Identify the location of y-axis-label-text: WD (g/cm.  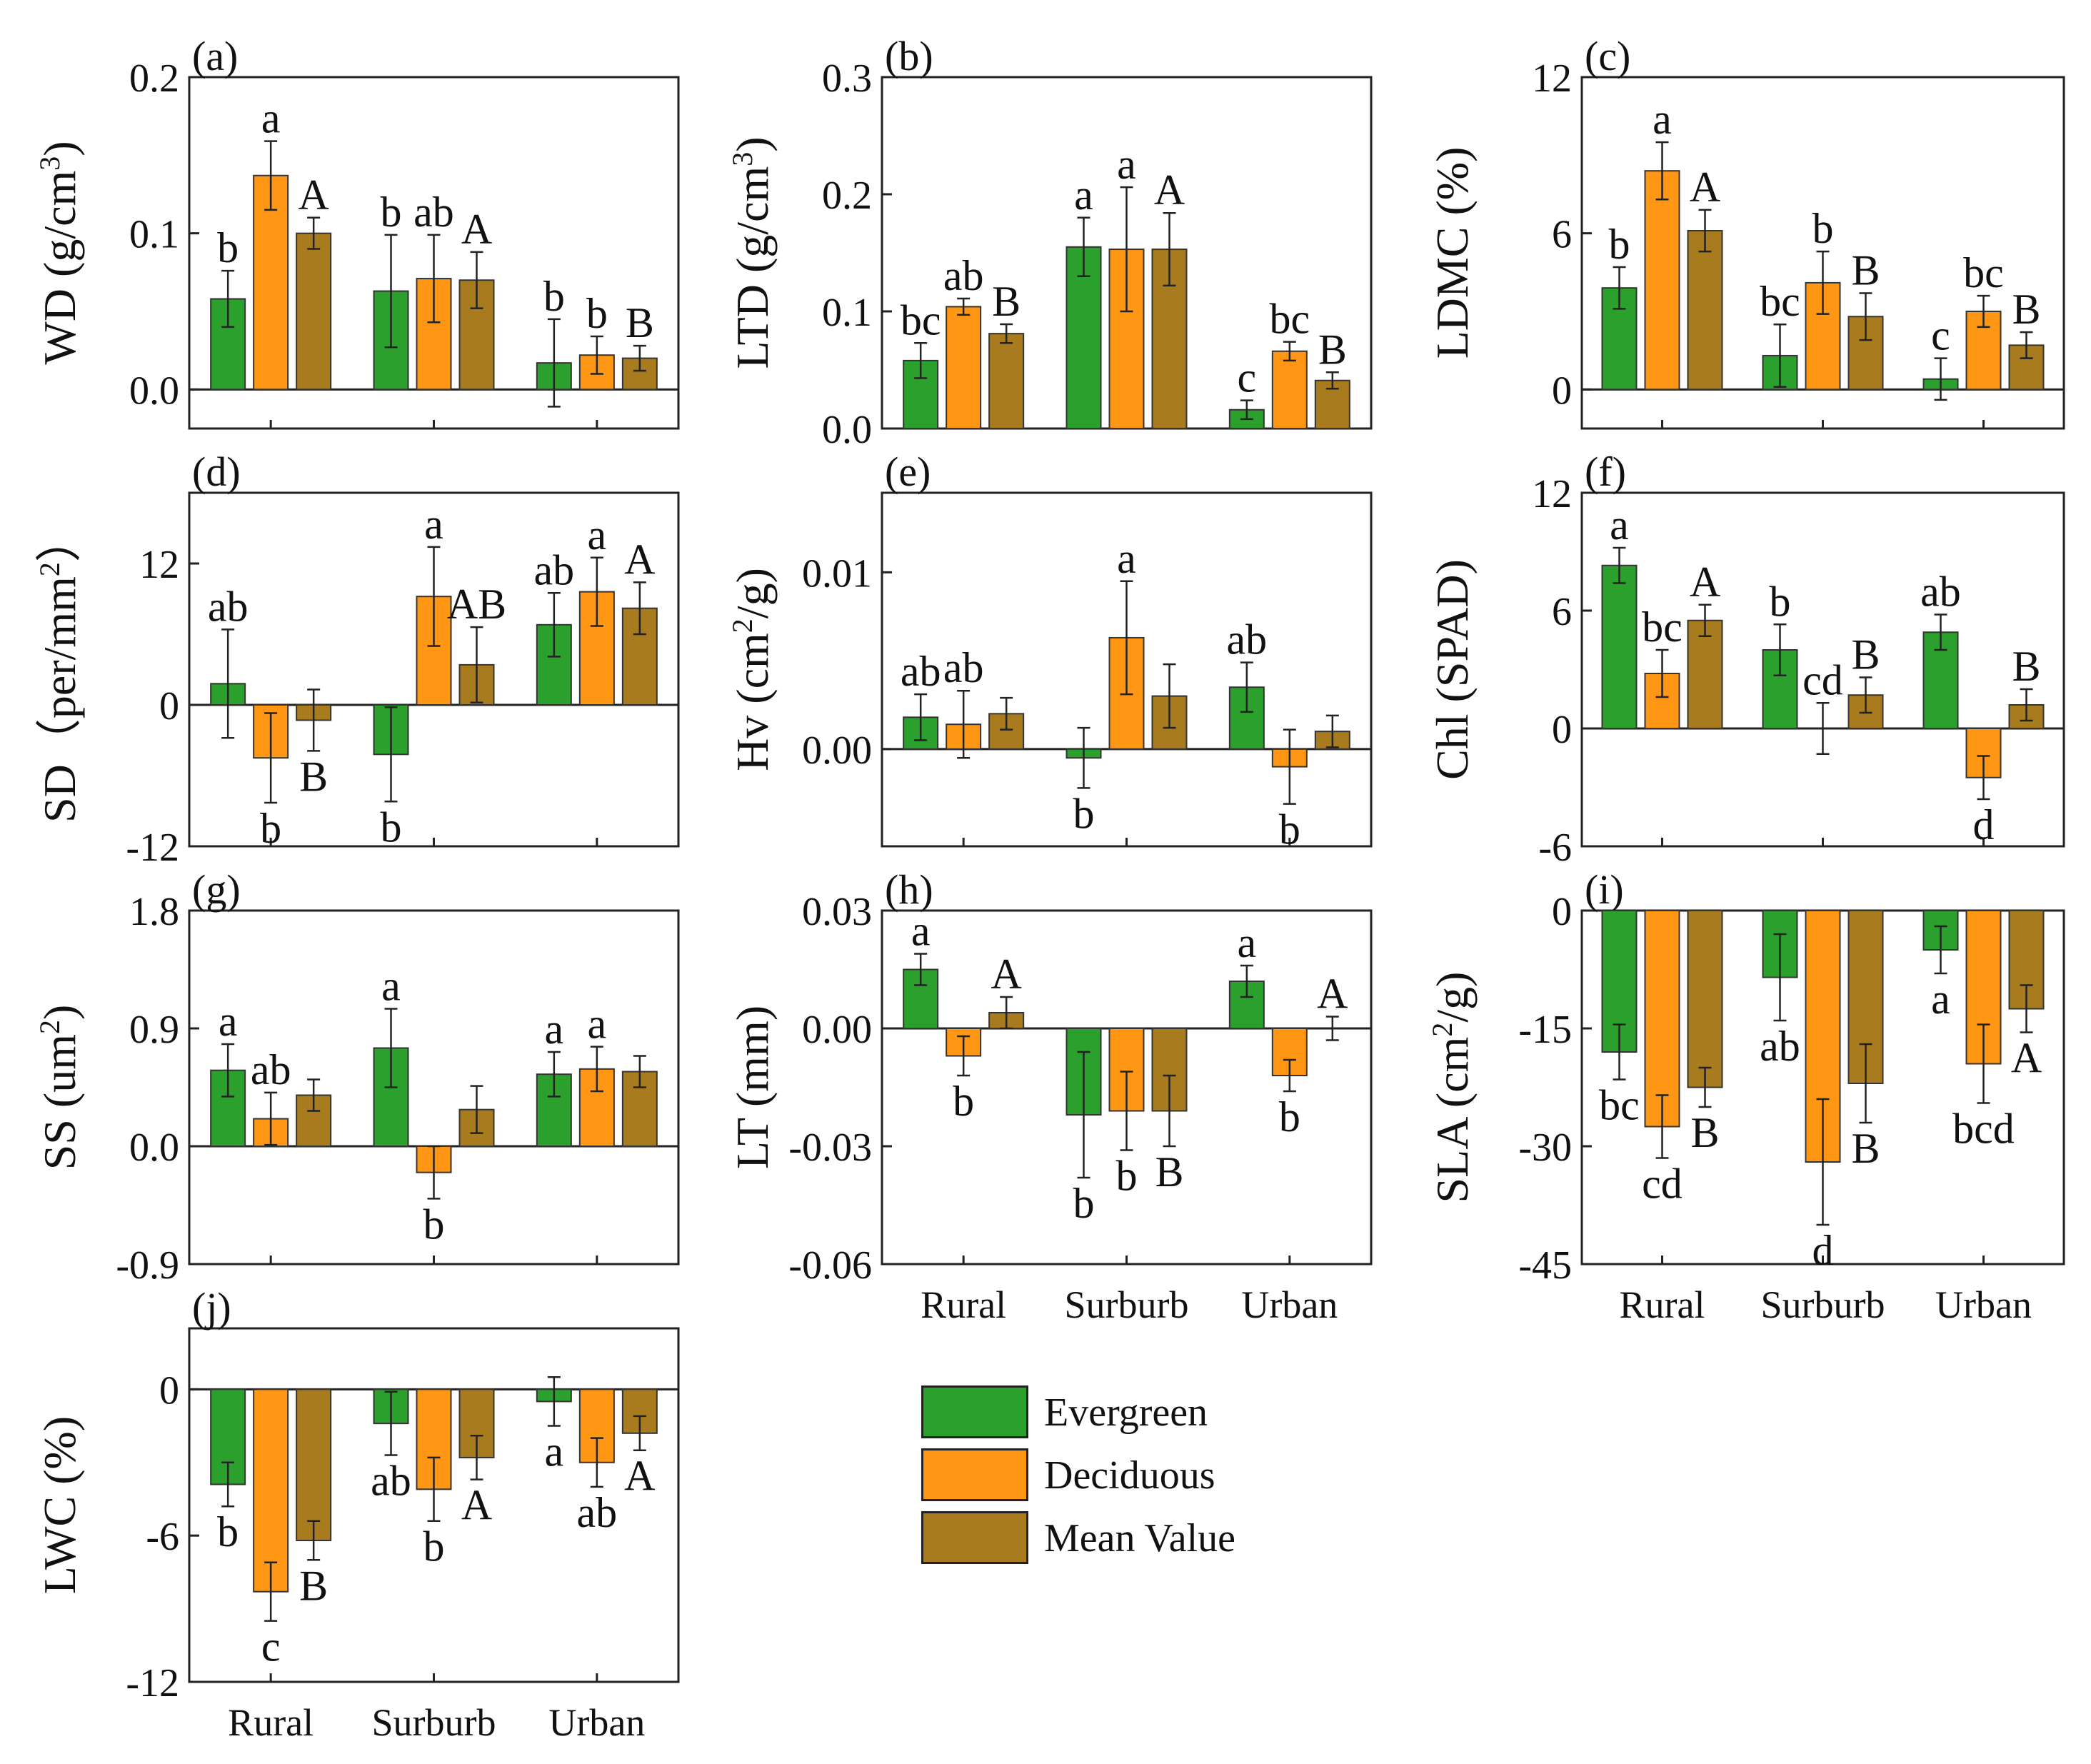
(60, 268).